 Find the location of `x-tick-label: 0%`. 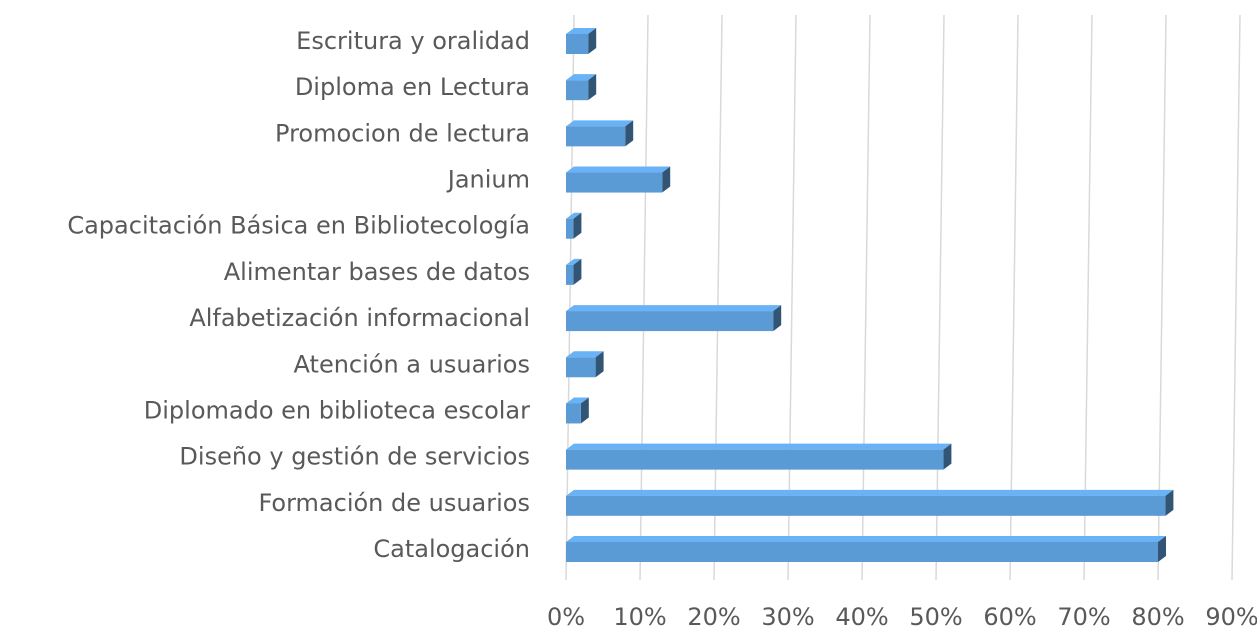

x-tick-label: 0% is located at coordinates (566, 617).